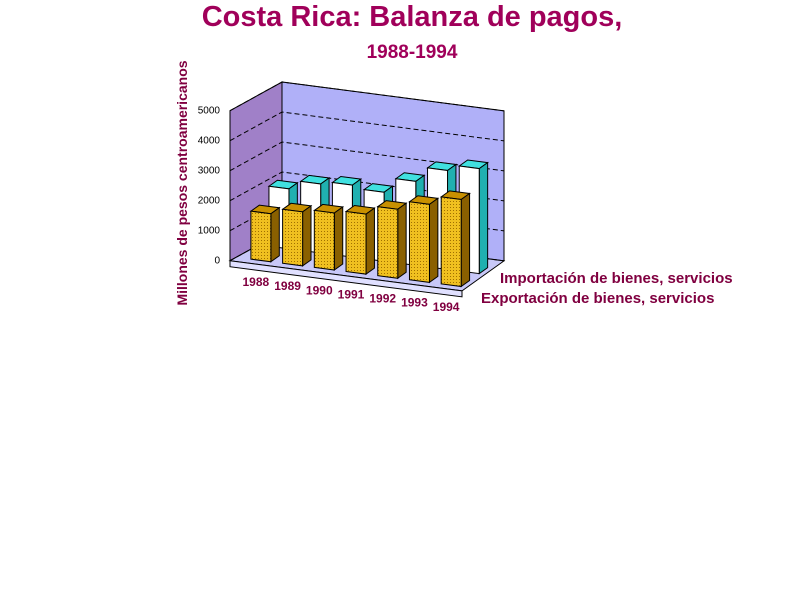 Image resolution: width=800 pixels, height=600 pixels. What do you see at coordinates (412, 52) in the screenshot?
I see `chart-subtitle: 1988-1994` at bounding box center [412, 52].